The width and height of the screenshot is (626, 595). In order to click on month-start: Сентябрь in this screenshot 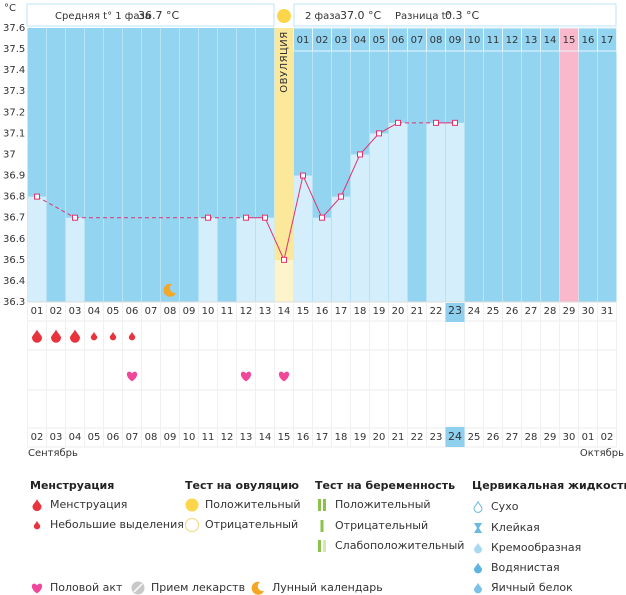, I will do `click(53, 453)`.